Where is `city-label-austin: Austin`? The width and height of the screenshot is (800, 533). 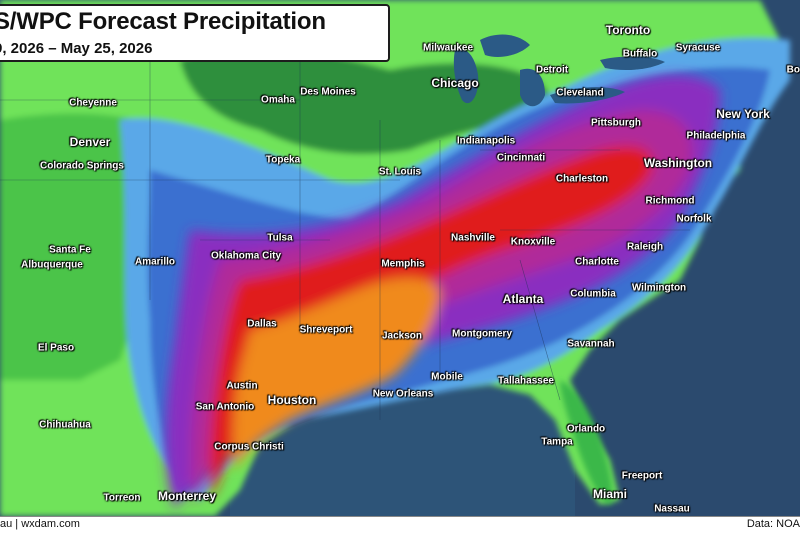 city-label-austin: Austin is located at coordinates (242, 386).